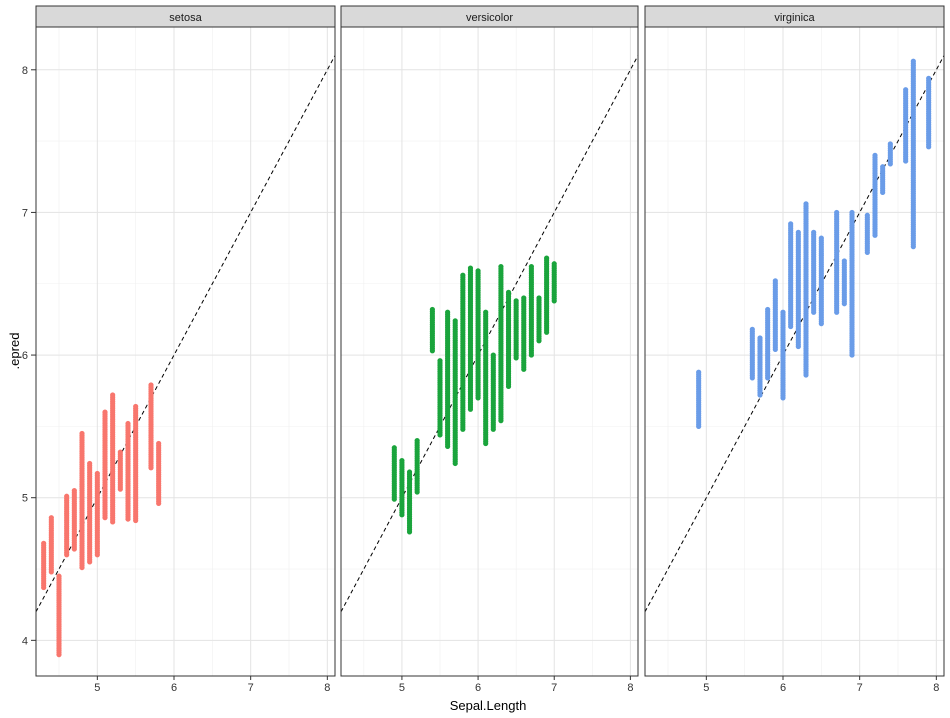 The width and height of the screenshot is (950, 718). Describe the element at coordinates (25, 356) in the screenshot. I see `y-tick-label: 6` at that location.